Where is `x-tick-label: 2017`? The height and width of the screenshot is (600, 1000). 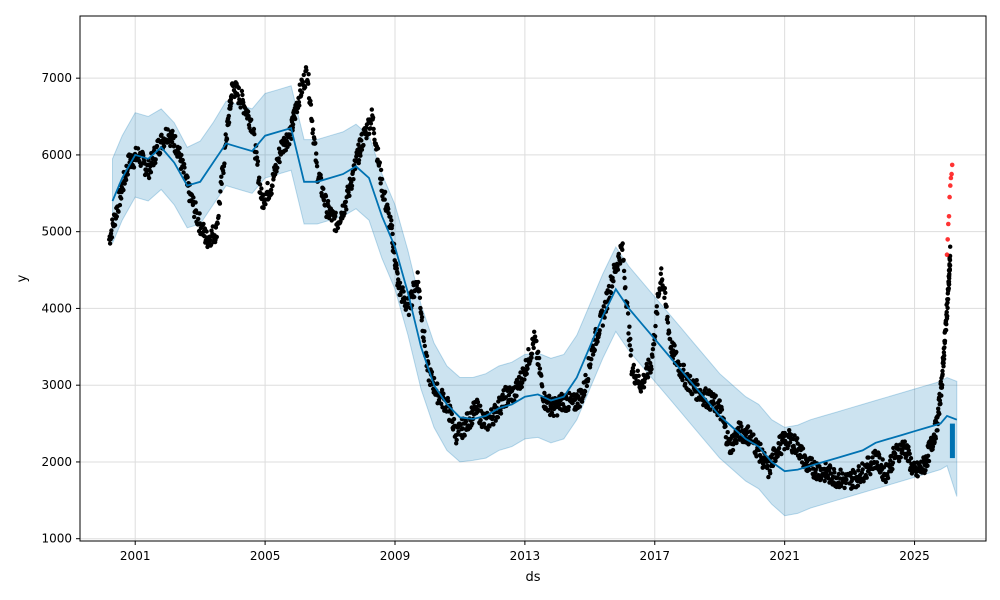
x-tick-label: 2017 is located at coordinates (655, 556).